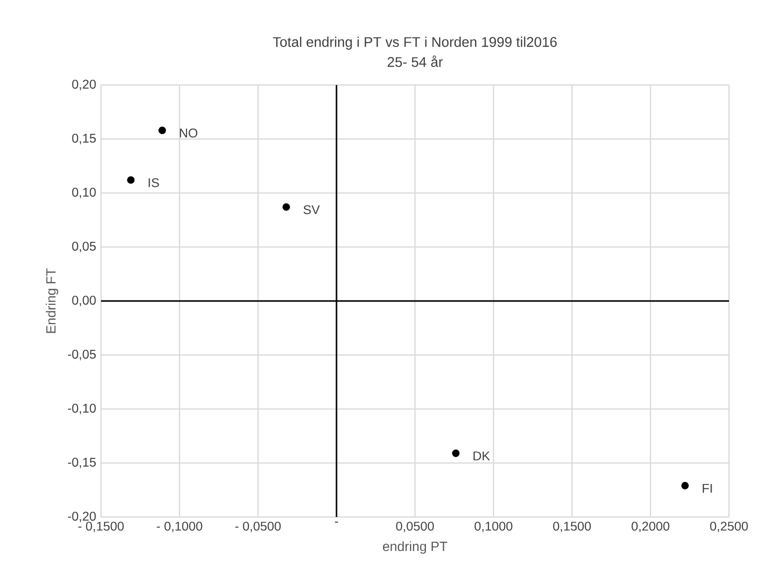 The height and width of the screenshot is (582, 765). I want to click on x-tick-label: 0,0500, so click(415, 527).